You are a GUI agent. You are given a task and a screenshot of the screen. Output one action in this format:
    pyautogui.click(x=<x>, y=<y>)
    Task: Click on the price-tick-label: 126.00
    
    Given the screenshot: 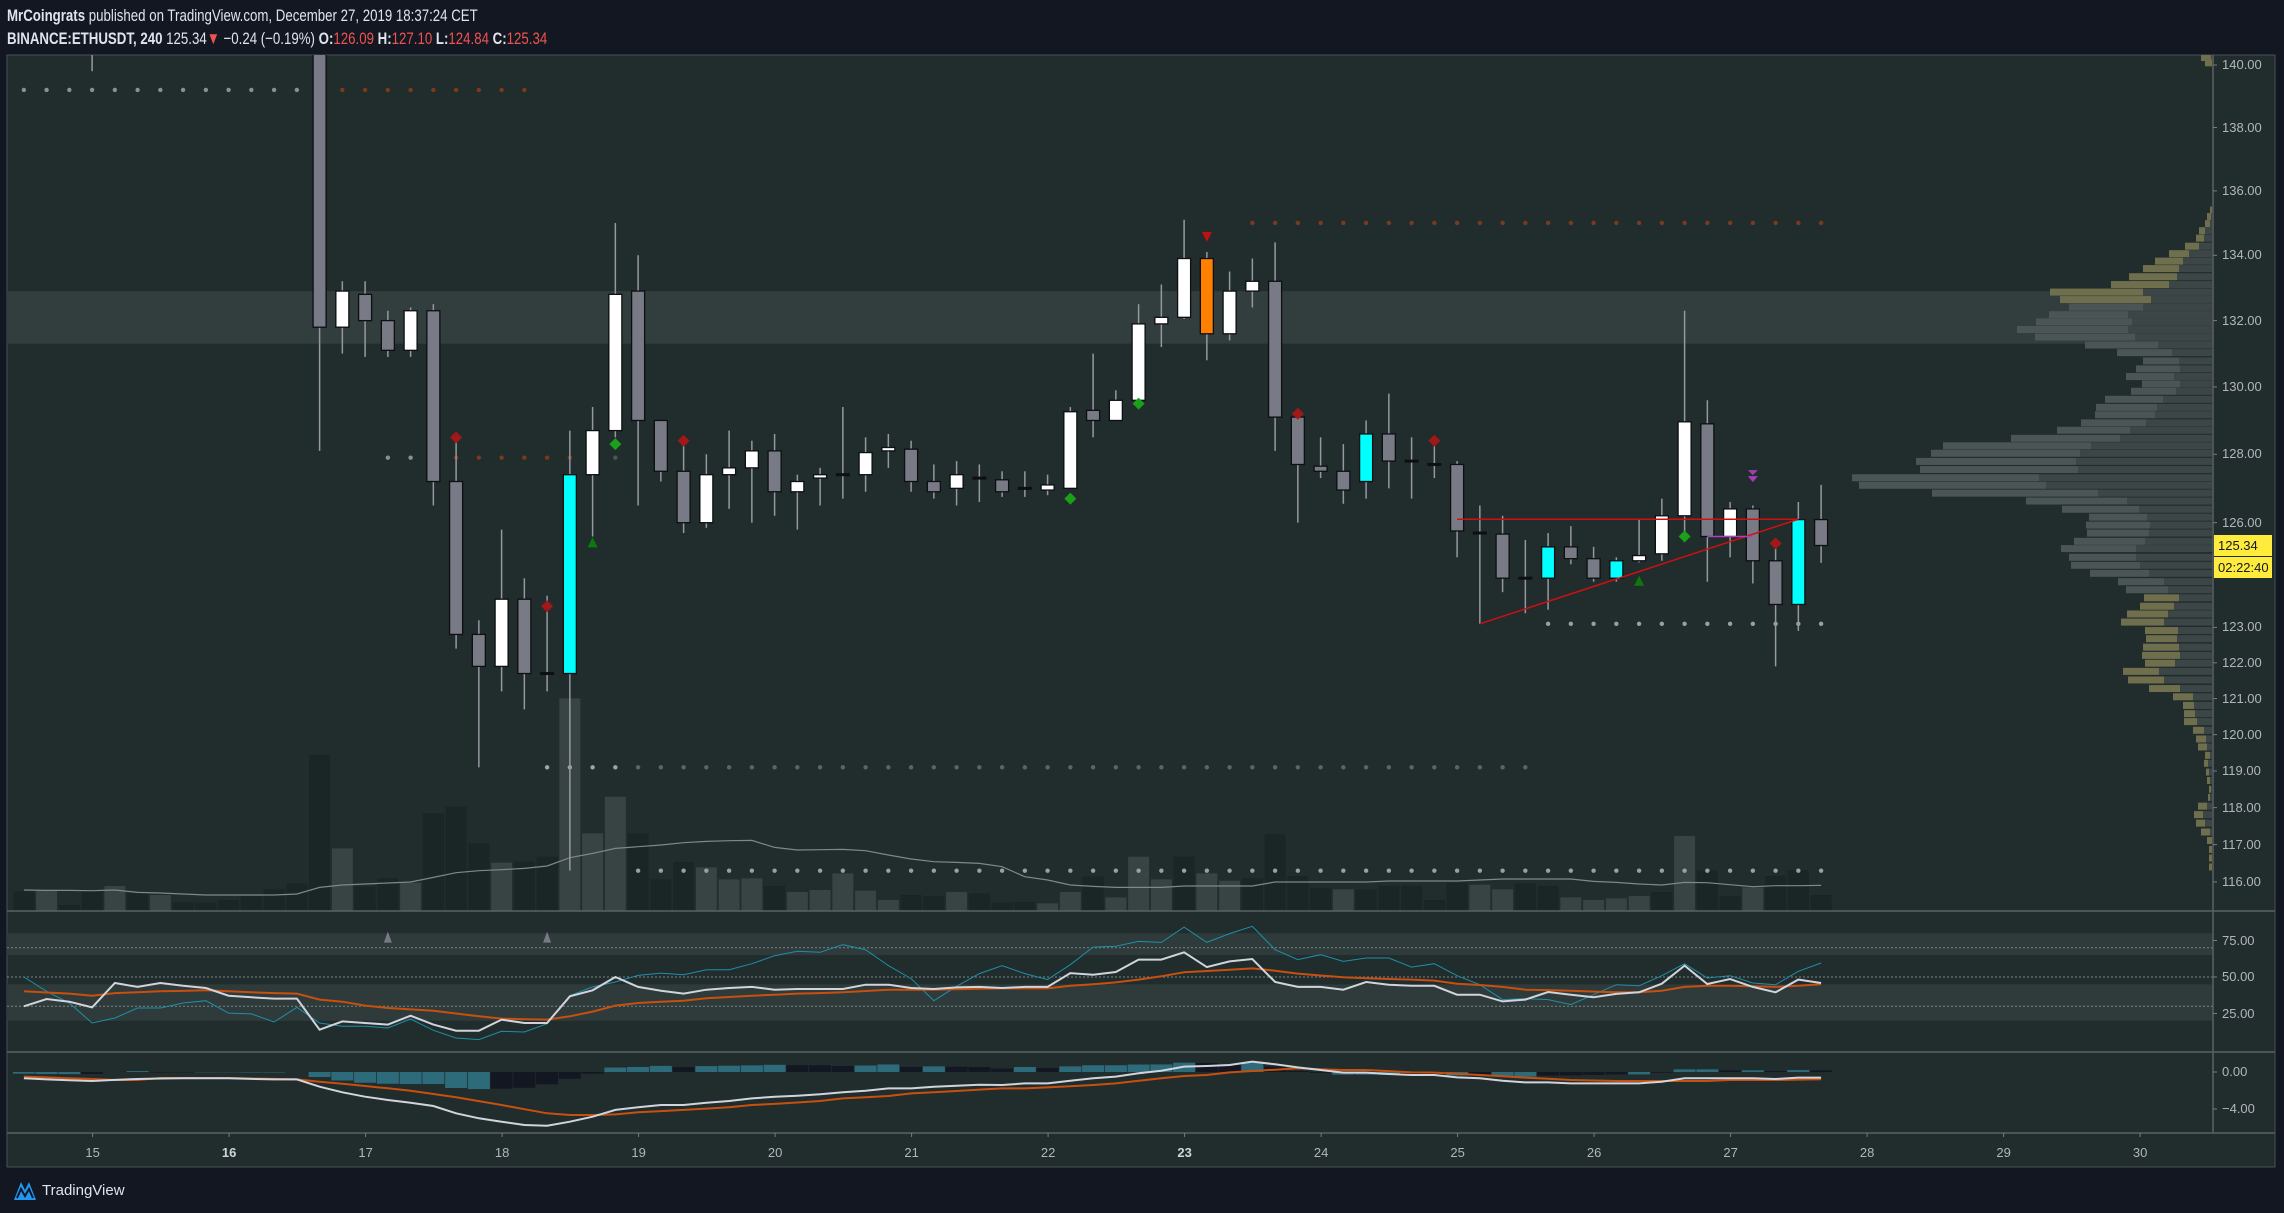 What is the action you would take?
    pyautogui.click(x=2242, y=522)
    